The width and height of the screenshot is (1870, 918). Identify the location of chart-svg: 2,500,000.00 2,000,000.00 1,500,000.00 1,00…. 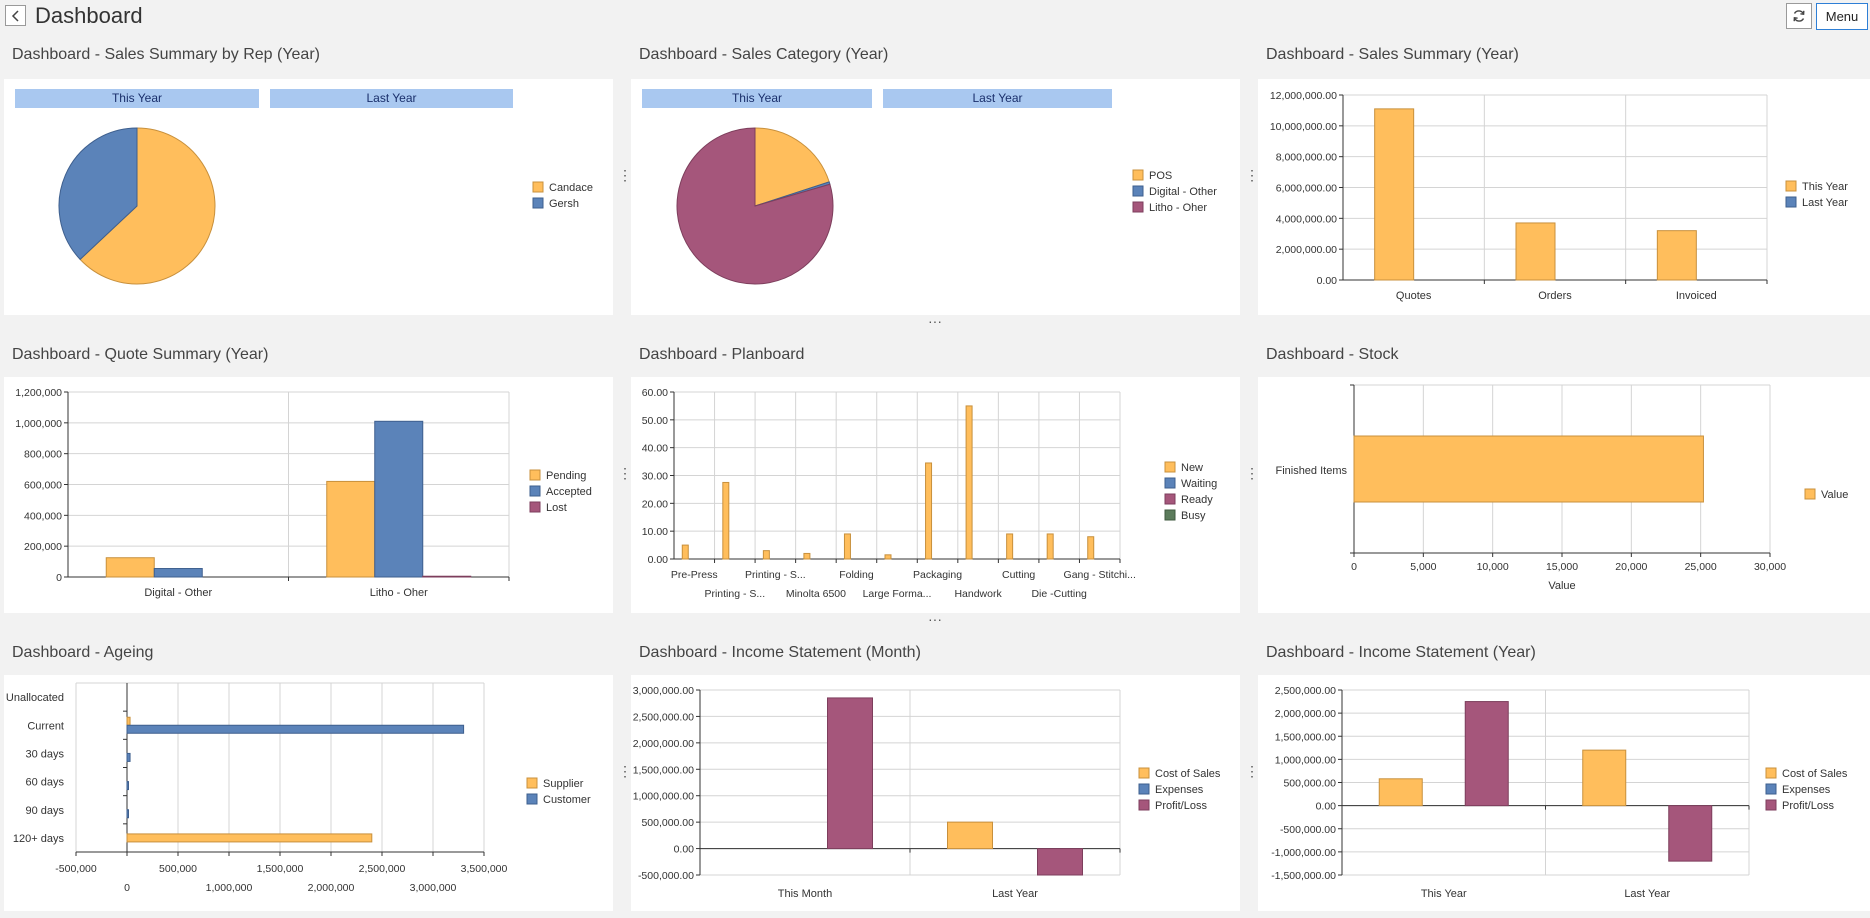
(1559, 792).